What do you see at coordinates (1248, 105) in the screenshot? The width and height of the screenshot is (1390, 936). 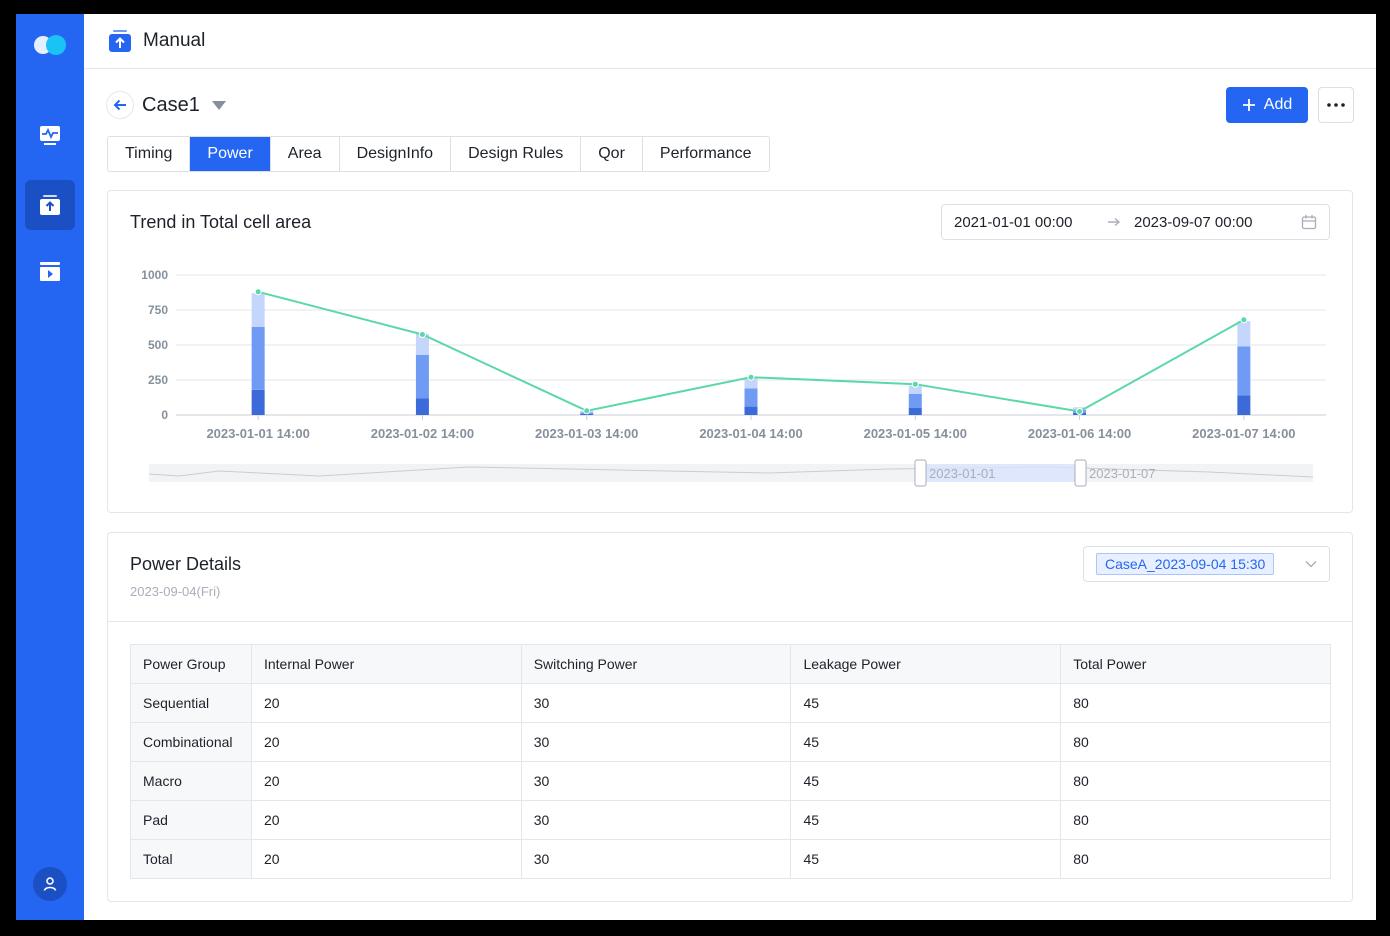 I see `plus-icon` at bounding box center [1248, 105].